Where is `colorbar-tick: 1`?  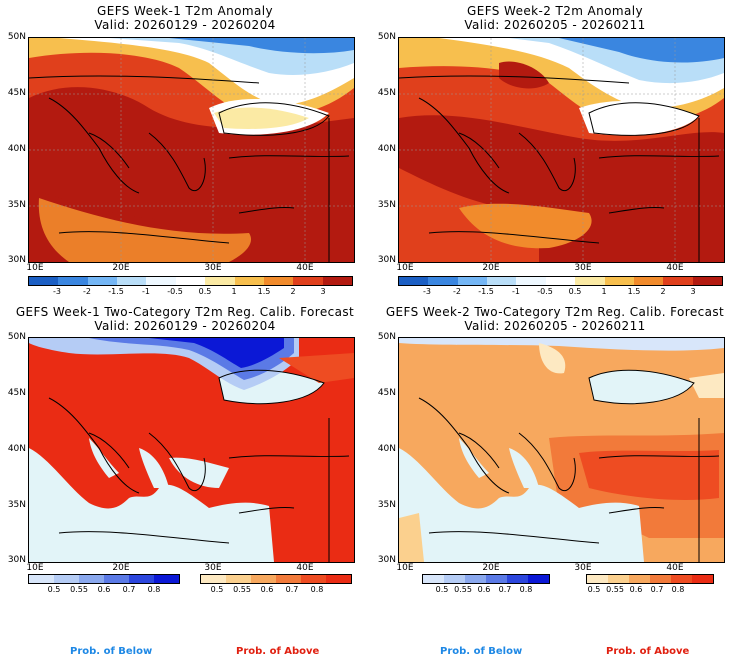 colorbar-tick: 1 is located at coordinates (604, 291).